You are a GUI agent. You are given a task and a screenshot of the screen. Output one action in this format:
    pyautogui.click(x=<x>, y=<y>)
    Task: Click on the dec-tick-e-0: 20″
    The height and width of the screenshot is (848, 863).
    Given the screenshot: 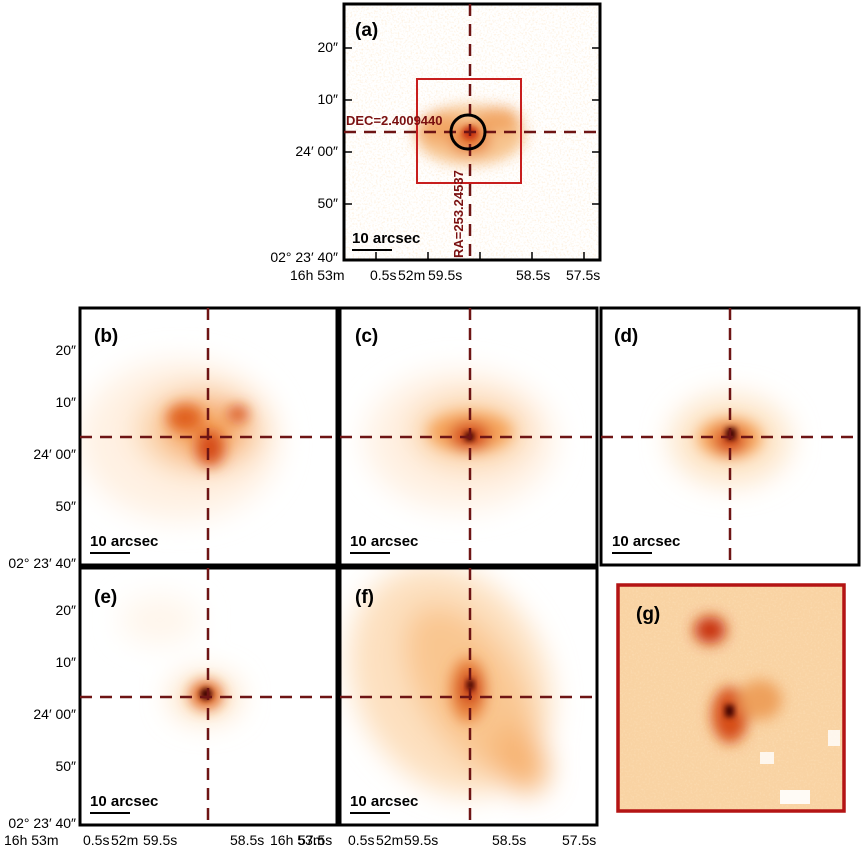 What is the action you would take?
    pyautogui.click(x=65, y=610)
    